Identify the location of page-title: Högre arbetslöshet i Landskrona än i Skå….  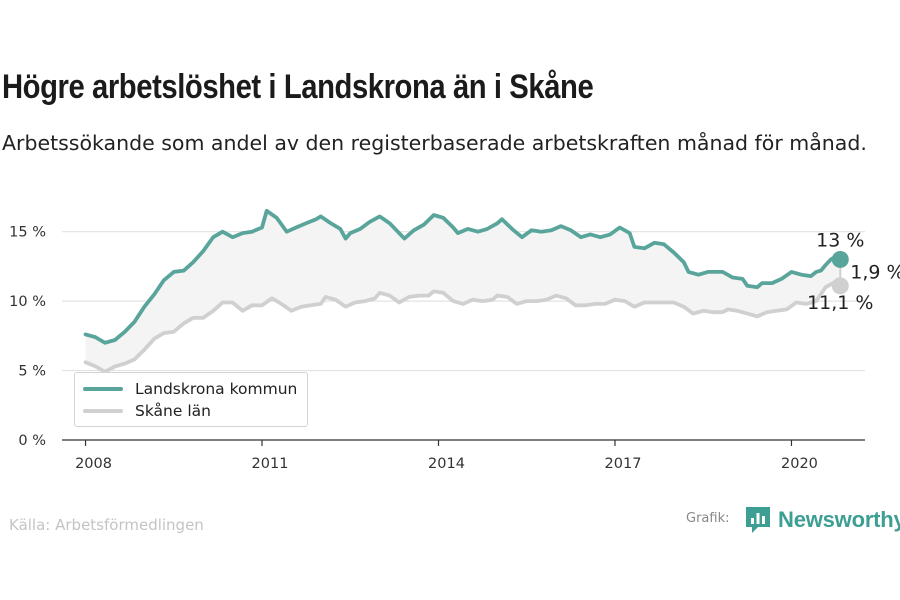
(298, 87).